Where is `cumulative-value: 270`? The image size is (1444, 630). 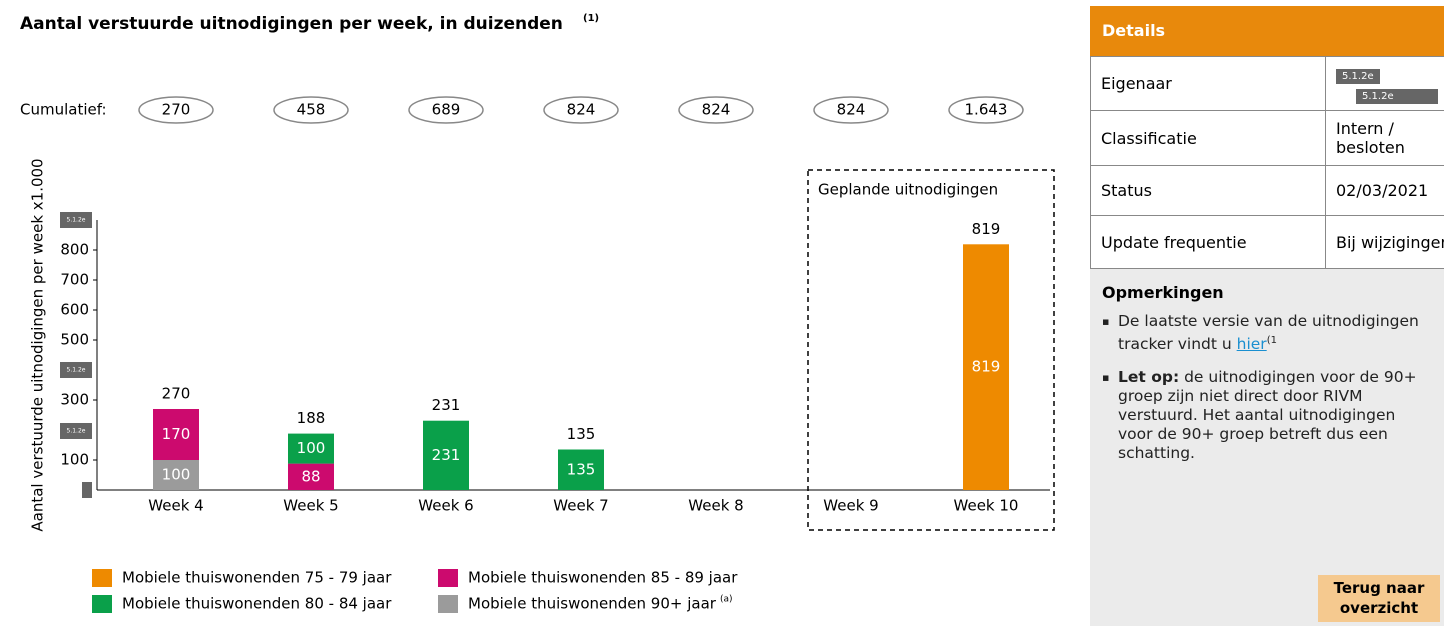
cumulative-value: 270 is located at coordinates (176, 110).